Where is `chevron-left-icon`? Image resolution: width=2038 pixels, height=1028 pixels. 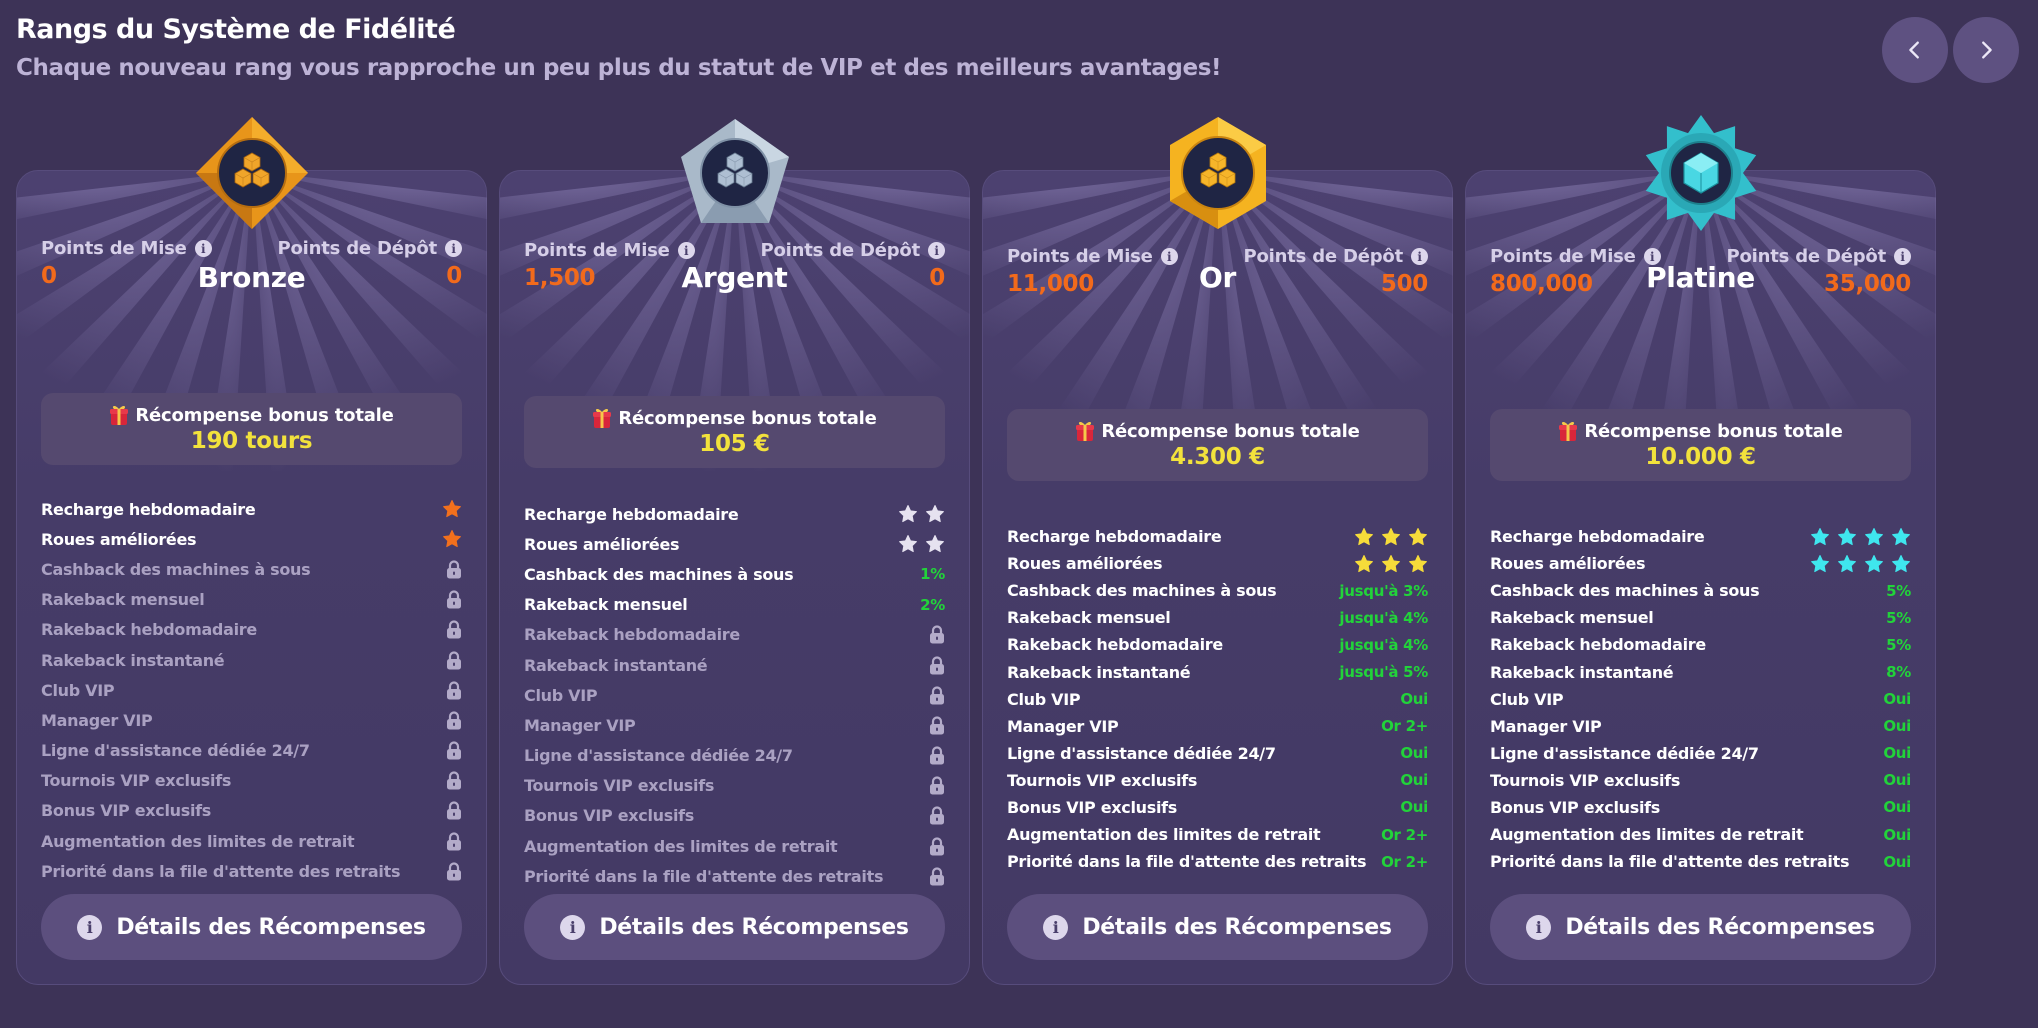 chevron-left-icon is located at coordinates (1914, 50).